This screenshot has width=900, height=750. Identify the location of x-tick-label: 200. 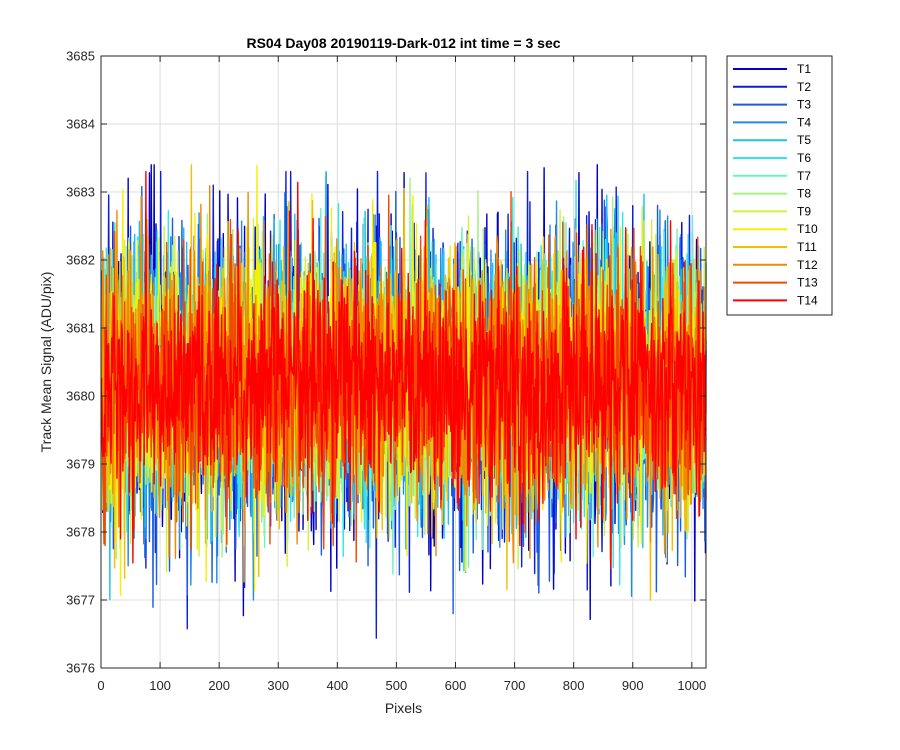
(219, 685).